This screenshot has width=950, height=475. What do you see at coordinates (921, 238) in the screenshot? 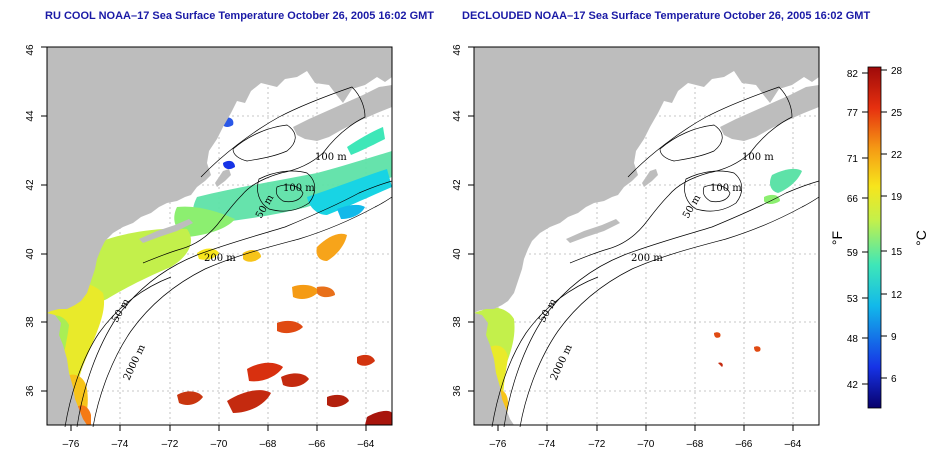
I see `celsius-label: °C` at bounding box center [921, 238].